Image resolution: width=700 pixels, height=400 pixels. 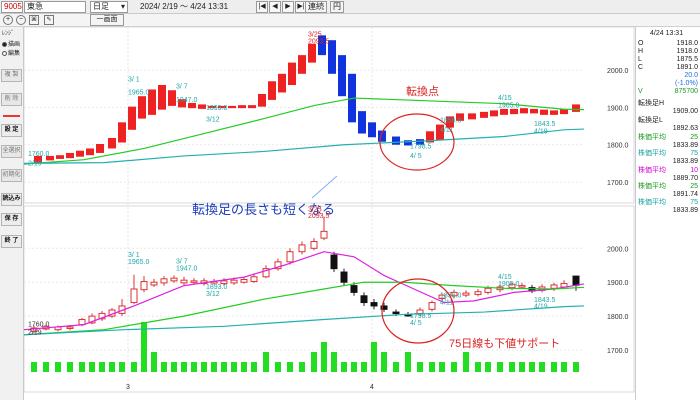 What do you see at coordinates (319, 42) in the screenshot?
I see `upper-annotation-sub: 2093.5` at bounding box center [319, 42].